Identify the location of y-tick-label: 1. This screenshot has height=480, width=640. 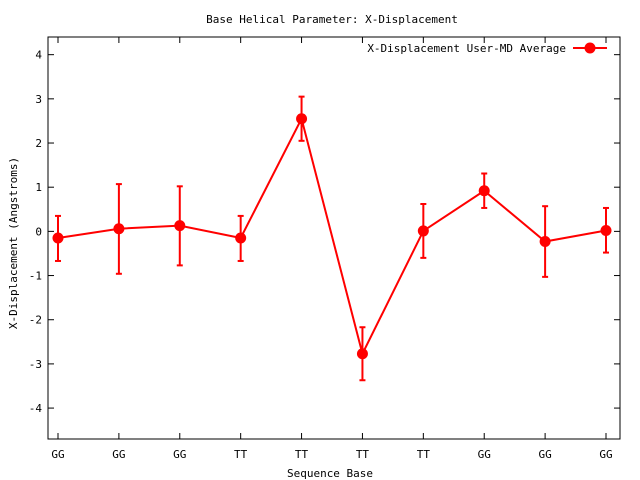
(38, 187).